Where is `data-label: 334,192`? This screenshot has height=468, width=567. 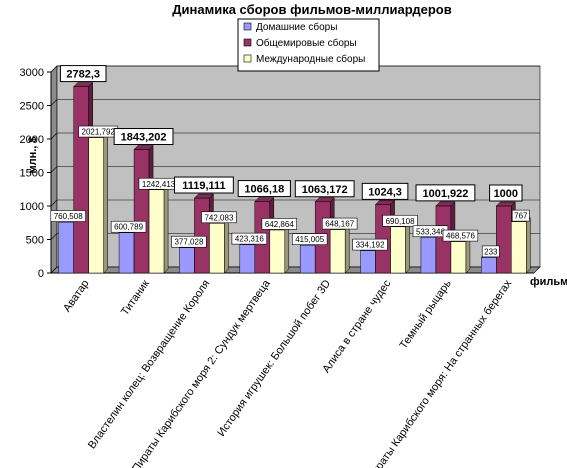
data-label: 334,192 is located at coordinates (370, 244).